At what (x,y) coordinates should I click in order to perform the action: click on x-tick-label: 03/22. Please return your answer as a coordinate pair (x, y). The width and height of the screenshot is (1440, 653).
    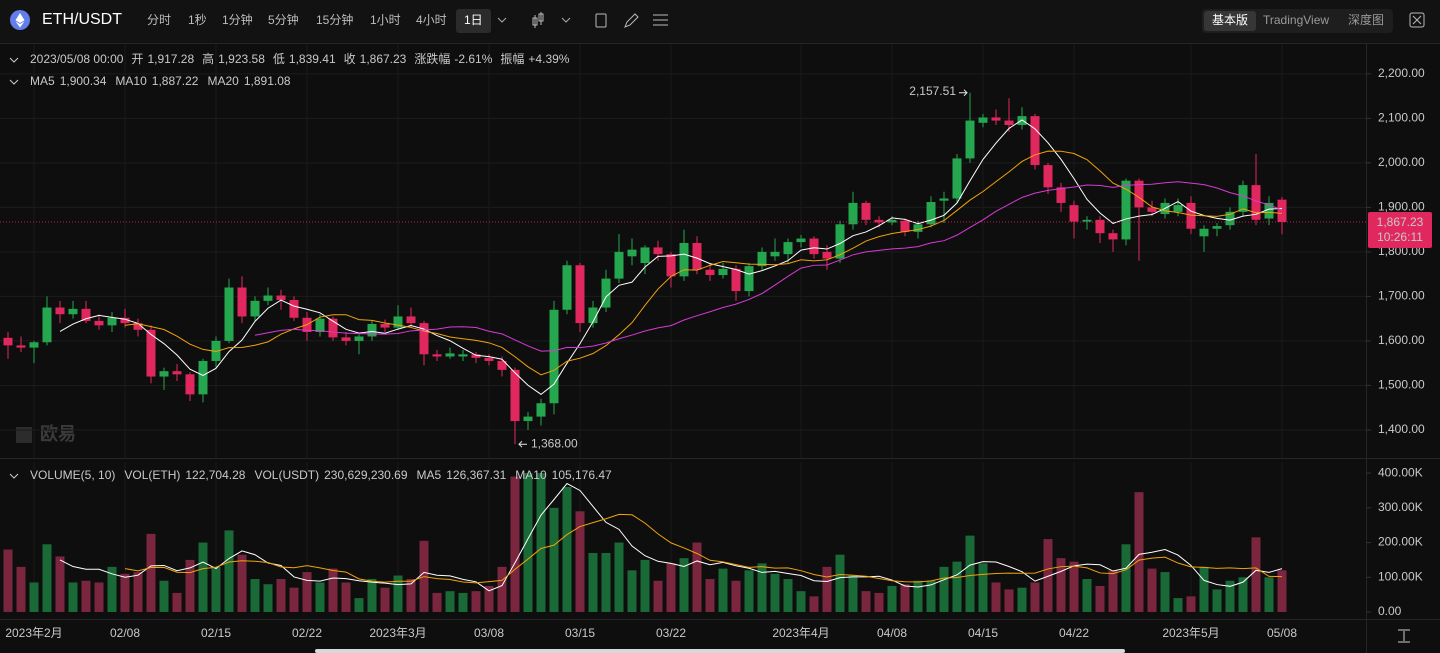
    Looking at the image, I should click on (671, 633).